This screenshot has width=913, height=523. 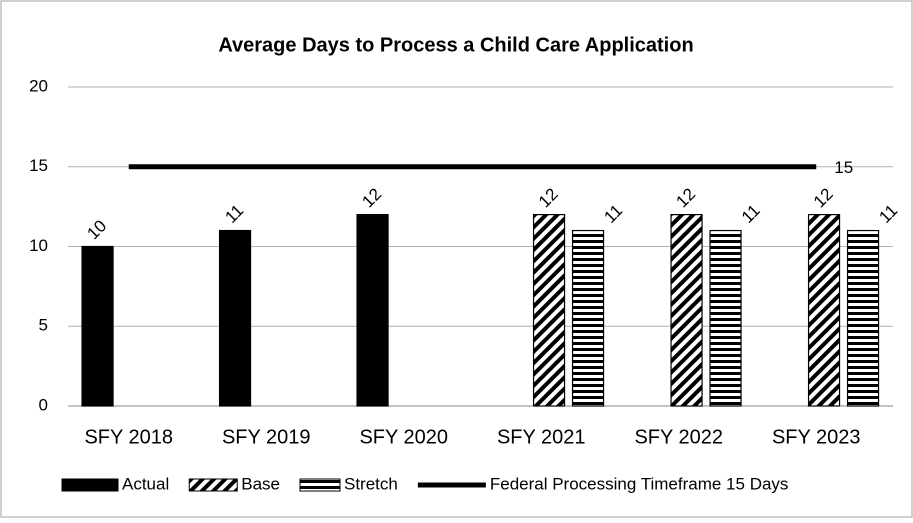 What do you see at coordinates (43, 325) in the screenshot?
I see `y-tick-label: 5` at bounding box center [43, 325].